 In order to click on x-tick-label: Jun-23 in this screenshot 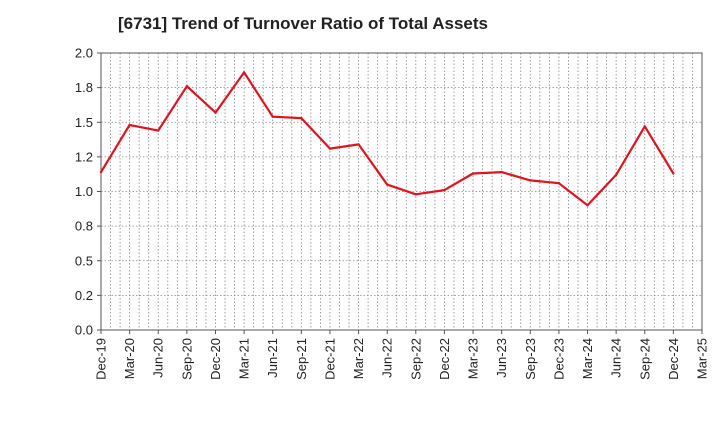, I will do `click(501, 358)`.